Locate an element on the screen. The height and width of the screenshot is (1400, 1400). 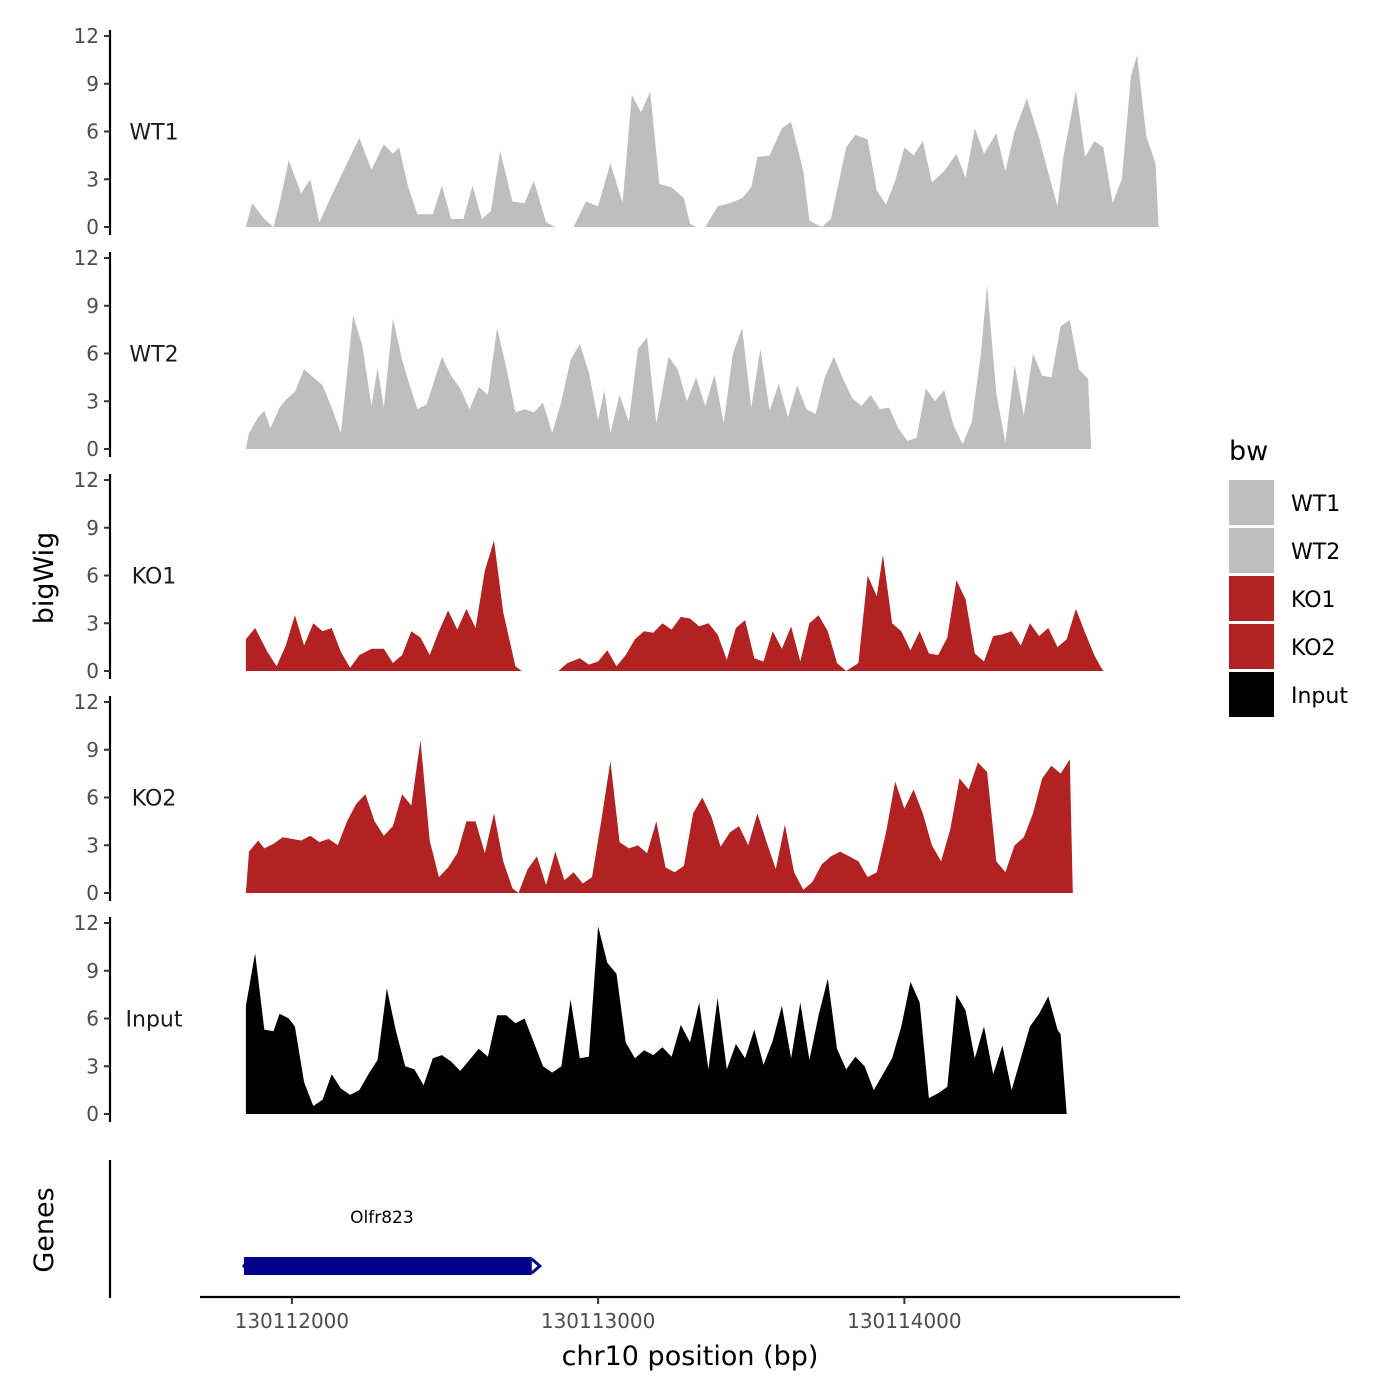
panel-ko1: 0 3 6 9 12 KO1 is located at coordinates (589, 575).